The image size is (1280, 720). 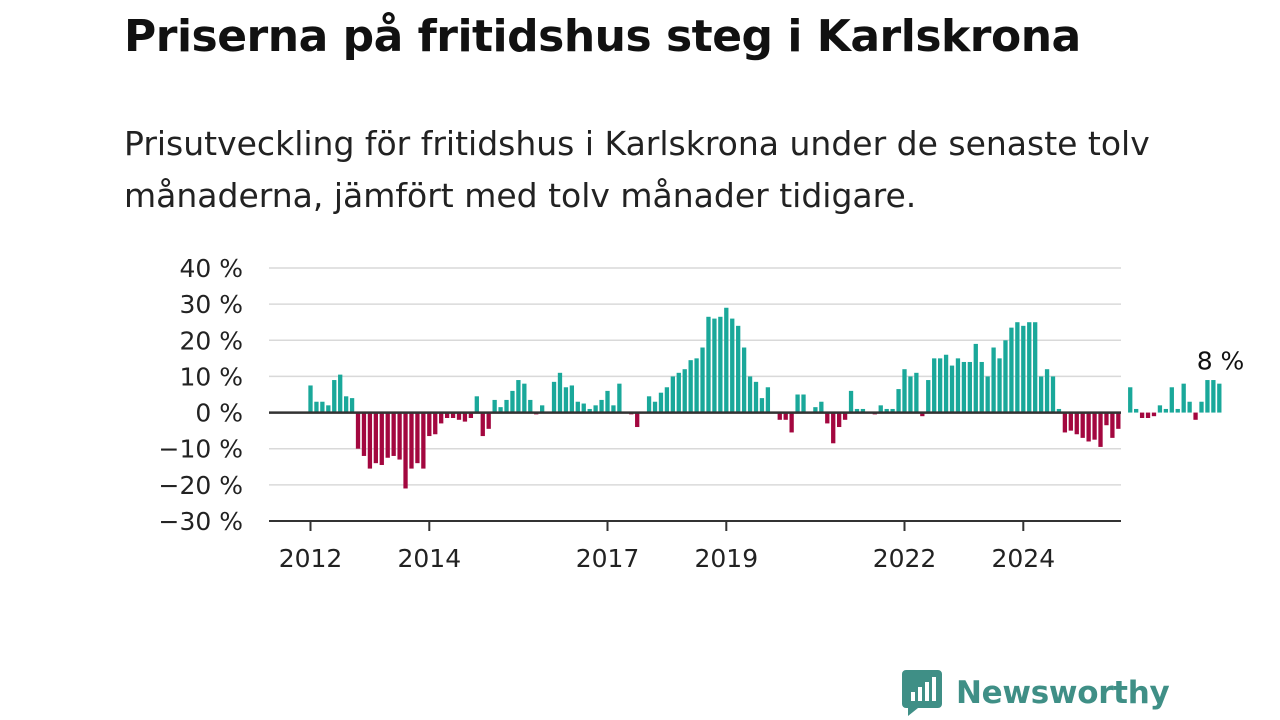 I want to click on x-tick-label: 2017, so click(x=608, y=558).